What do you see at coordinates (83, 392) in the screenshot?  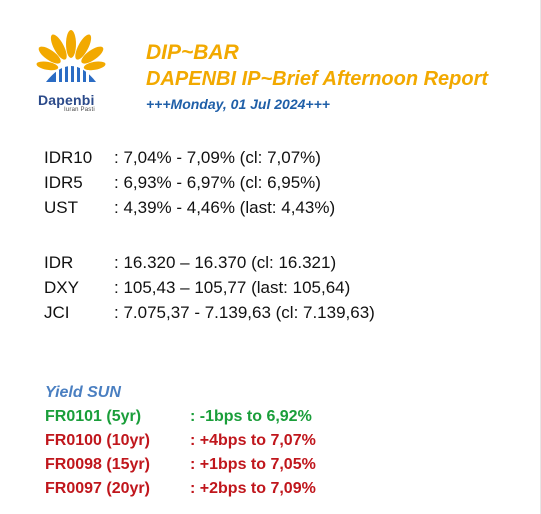 I see `yield-sun-title: Yield SUN` at bounding box center [83, 392].